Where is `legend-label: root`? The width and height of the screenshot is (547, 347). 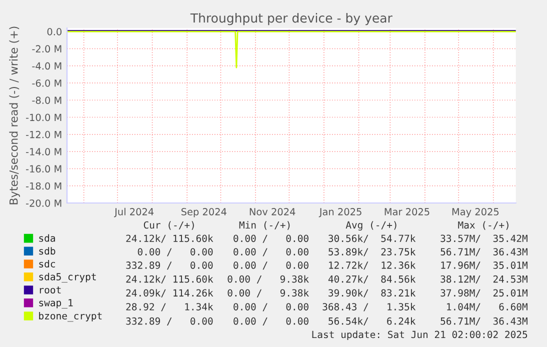 legend-label: root is located at coordinates (50, 290).